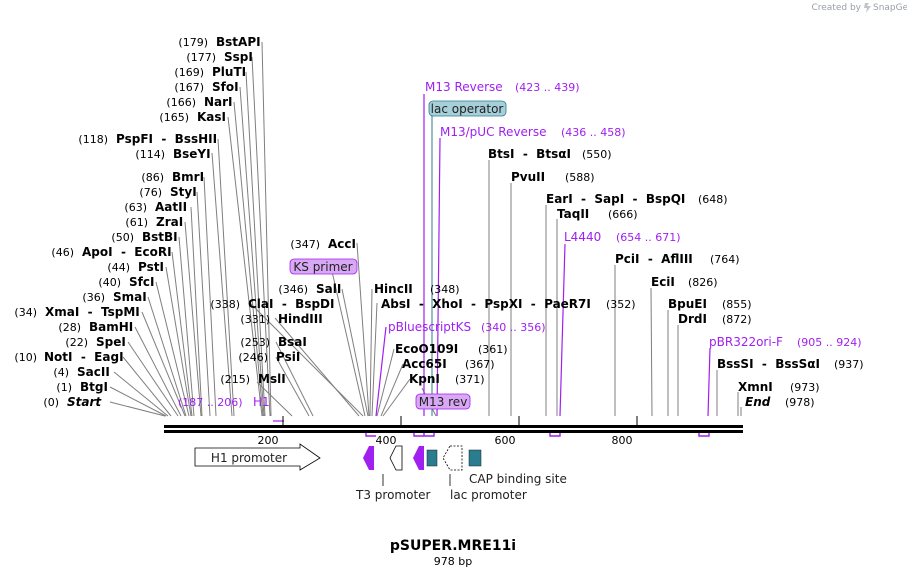 The width and height of the screenshot is (907, 576). I want to click on ks-primer-box, so click(323, 266).